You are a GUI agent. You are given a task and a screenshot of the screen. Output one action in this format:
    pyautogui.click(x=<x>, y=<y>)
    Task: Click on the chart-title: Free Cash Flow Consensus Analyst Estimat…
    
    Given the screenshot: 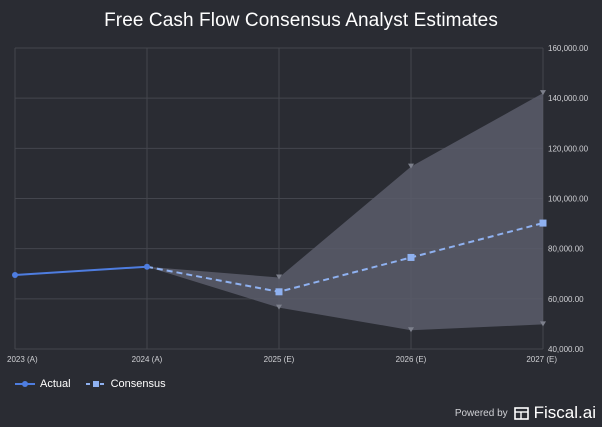 What is the action you would take?
    pyautogui.click(x=301, y=20)
    